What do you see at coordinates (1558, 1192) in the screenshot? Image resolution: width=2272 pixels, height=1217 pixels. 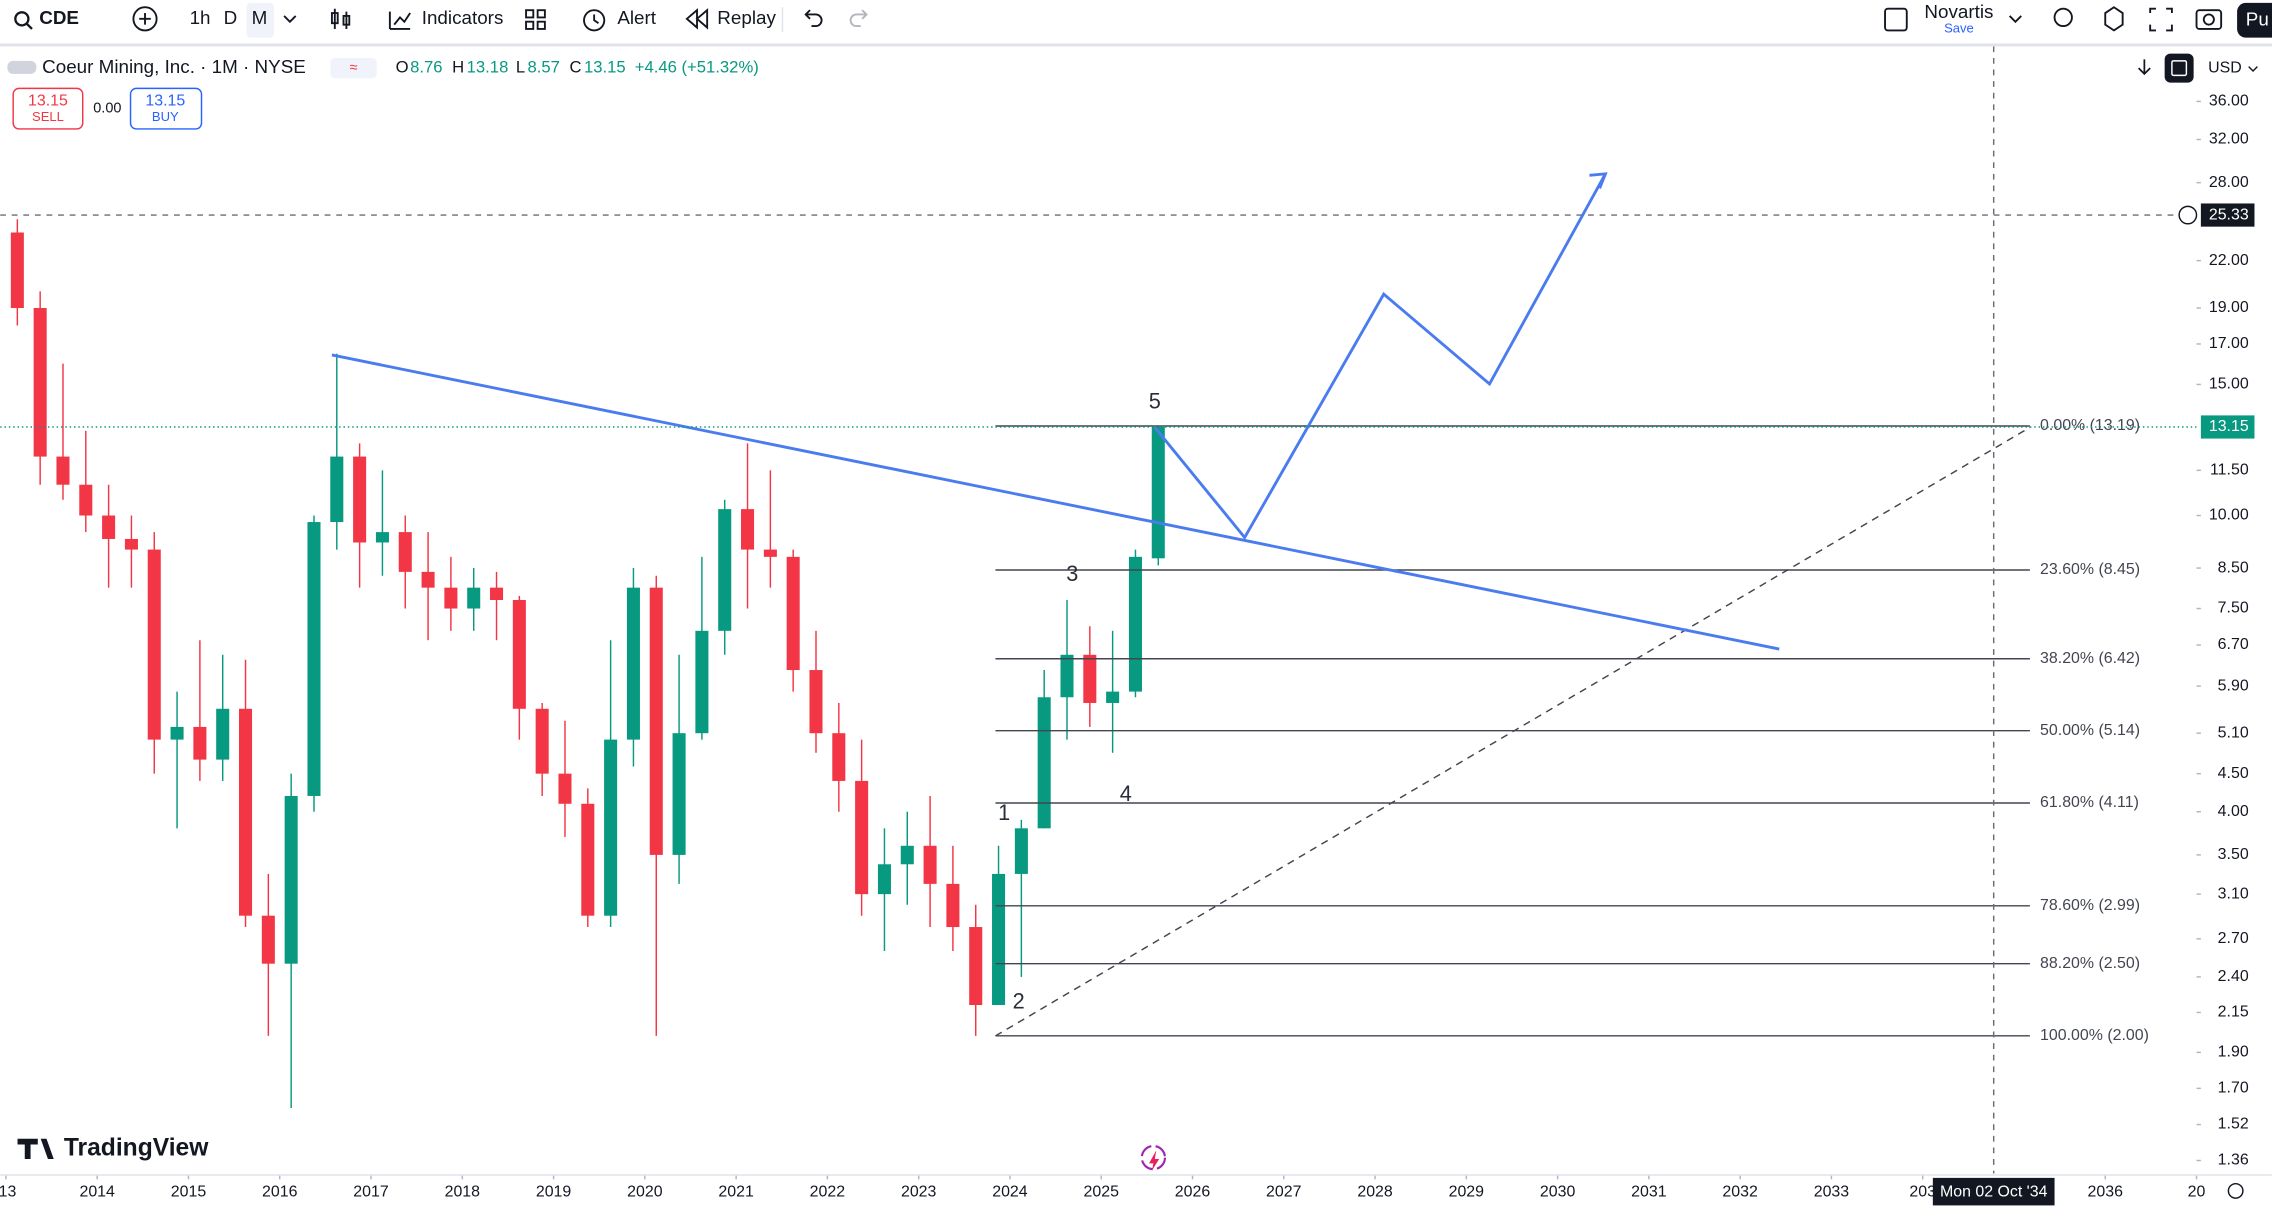 I see `time-tick-label: 2030` at bounding box center [1558, 1192].